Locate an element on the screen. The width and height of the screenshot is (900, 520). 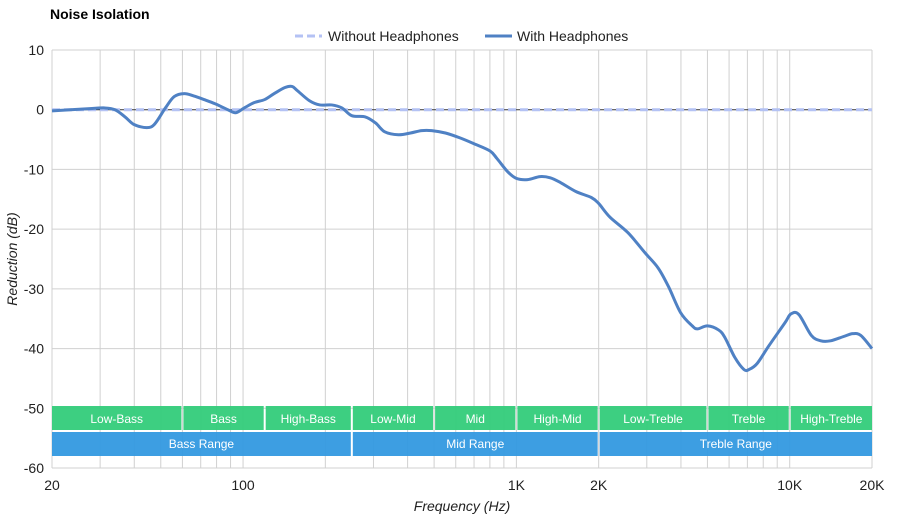
y-tick-label: -60 is located at coordinates (34, 468).